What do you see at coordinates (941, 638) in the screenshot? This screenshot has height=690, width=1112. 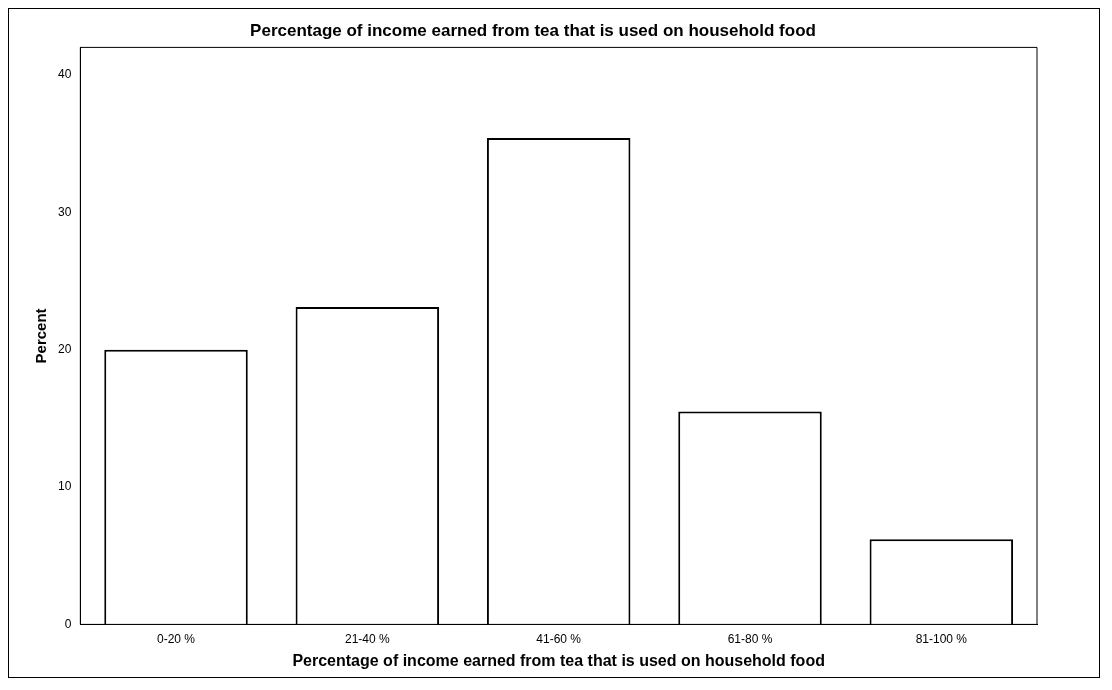 I see `x-tick-label: 81-100 %` at bounding box center [941, 638].